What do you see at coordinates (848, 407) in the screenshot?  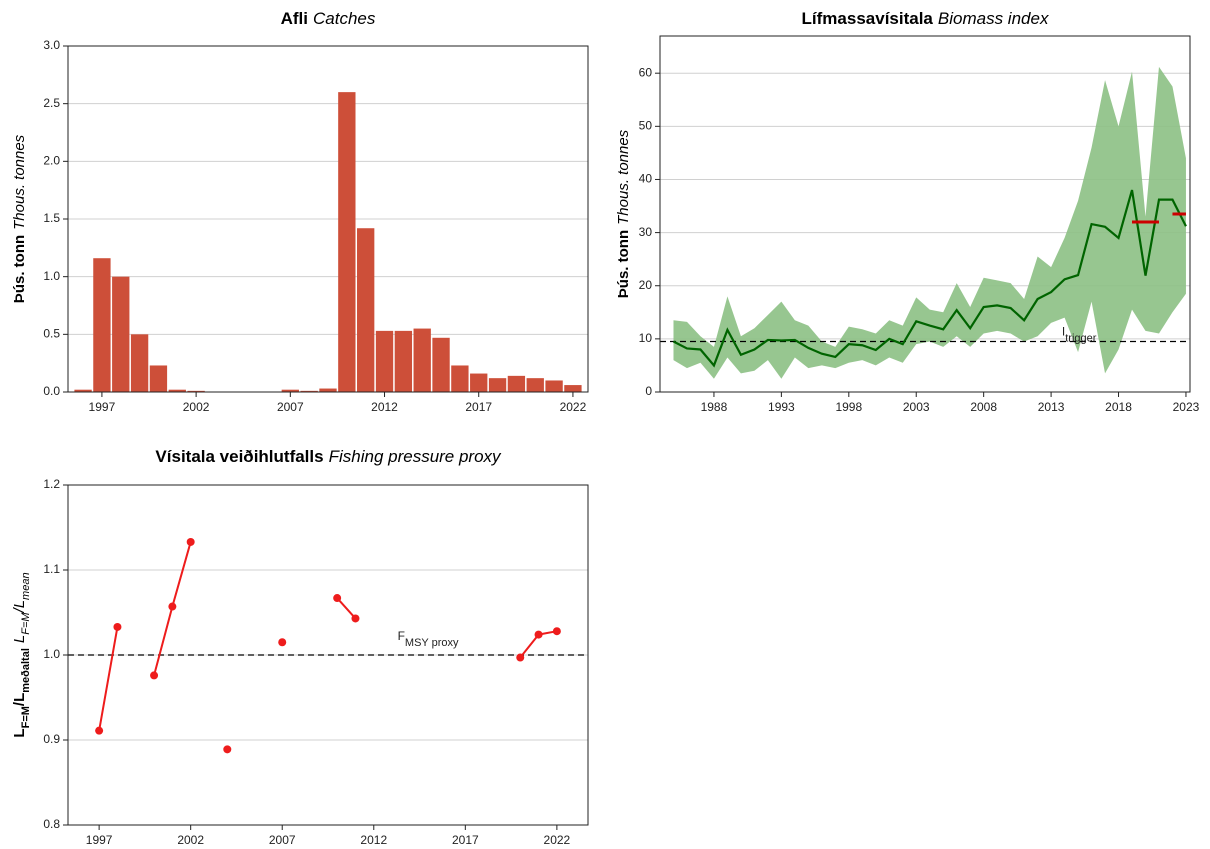 I see `x-tick-label: 1998` at bounding box center [848, 407].